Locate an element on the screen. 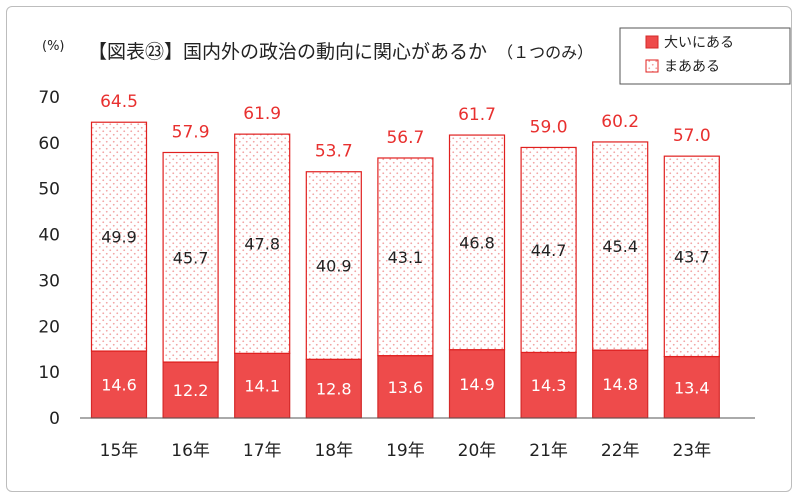  x-tick-label: 23年 is located at coordinates (691, 451).